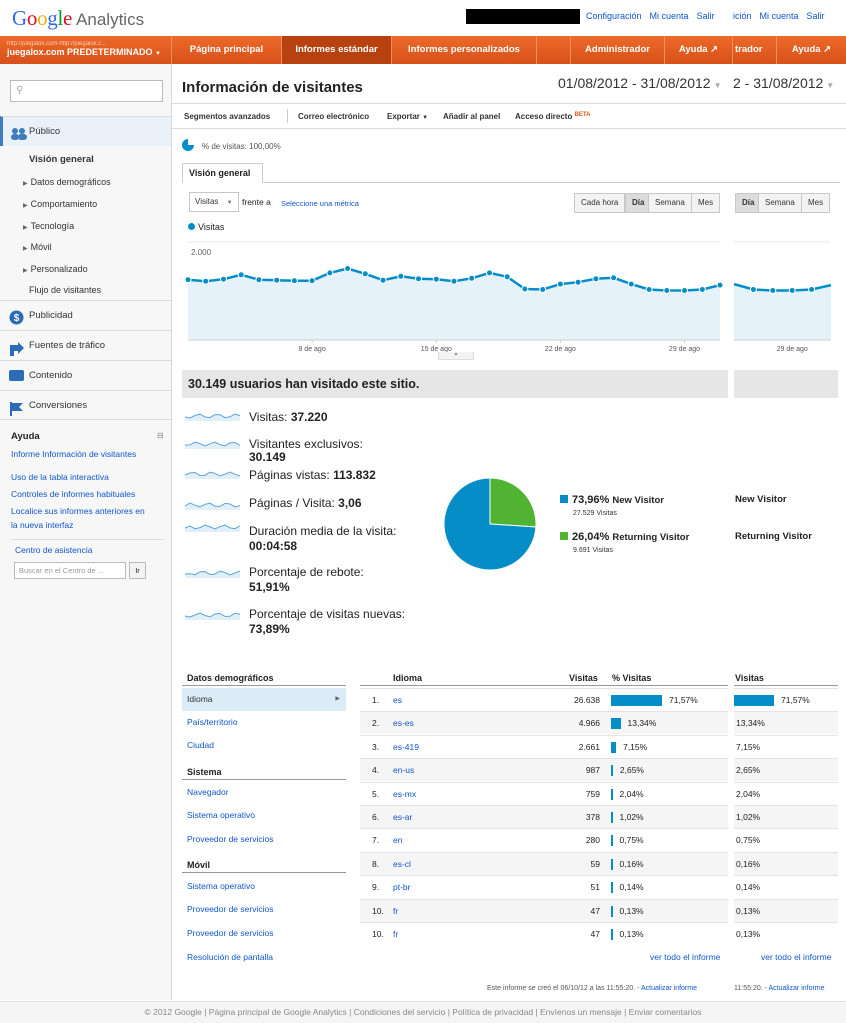  I want to click on help-center-link: Centro de asistencia, so click(54, 550).